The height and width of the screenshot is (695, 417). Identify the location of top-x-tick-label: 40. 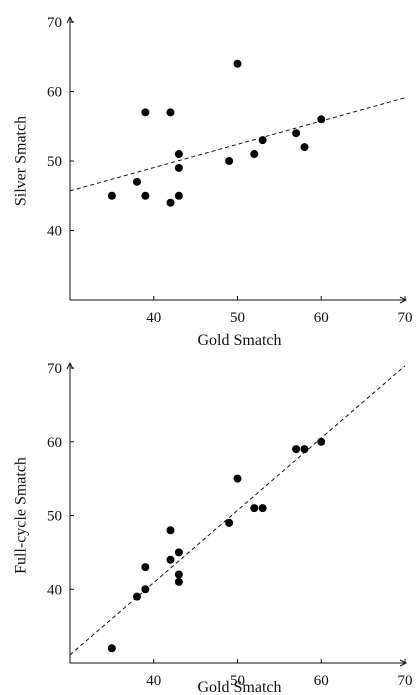
(153, 318).